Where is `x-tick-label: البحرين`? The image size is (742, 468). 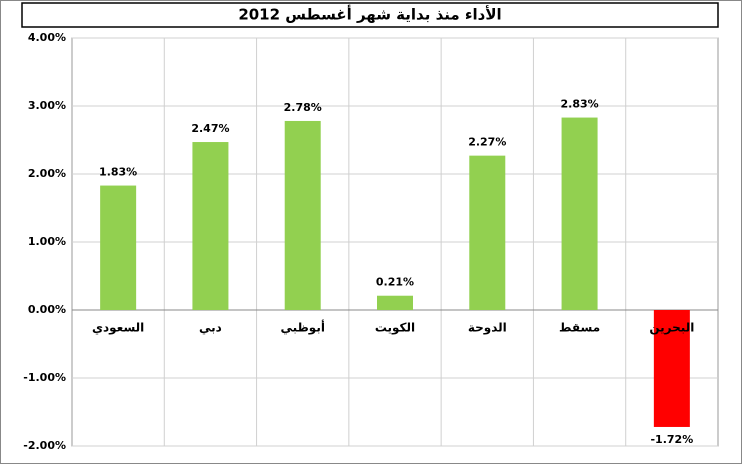 x-tick-label: البحرين is located at coordinates (671, 328).